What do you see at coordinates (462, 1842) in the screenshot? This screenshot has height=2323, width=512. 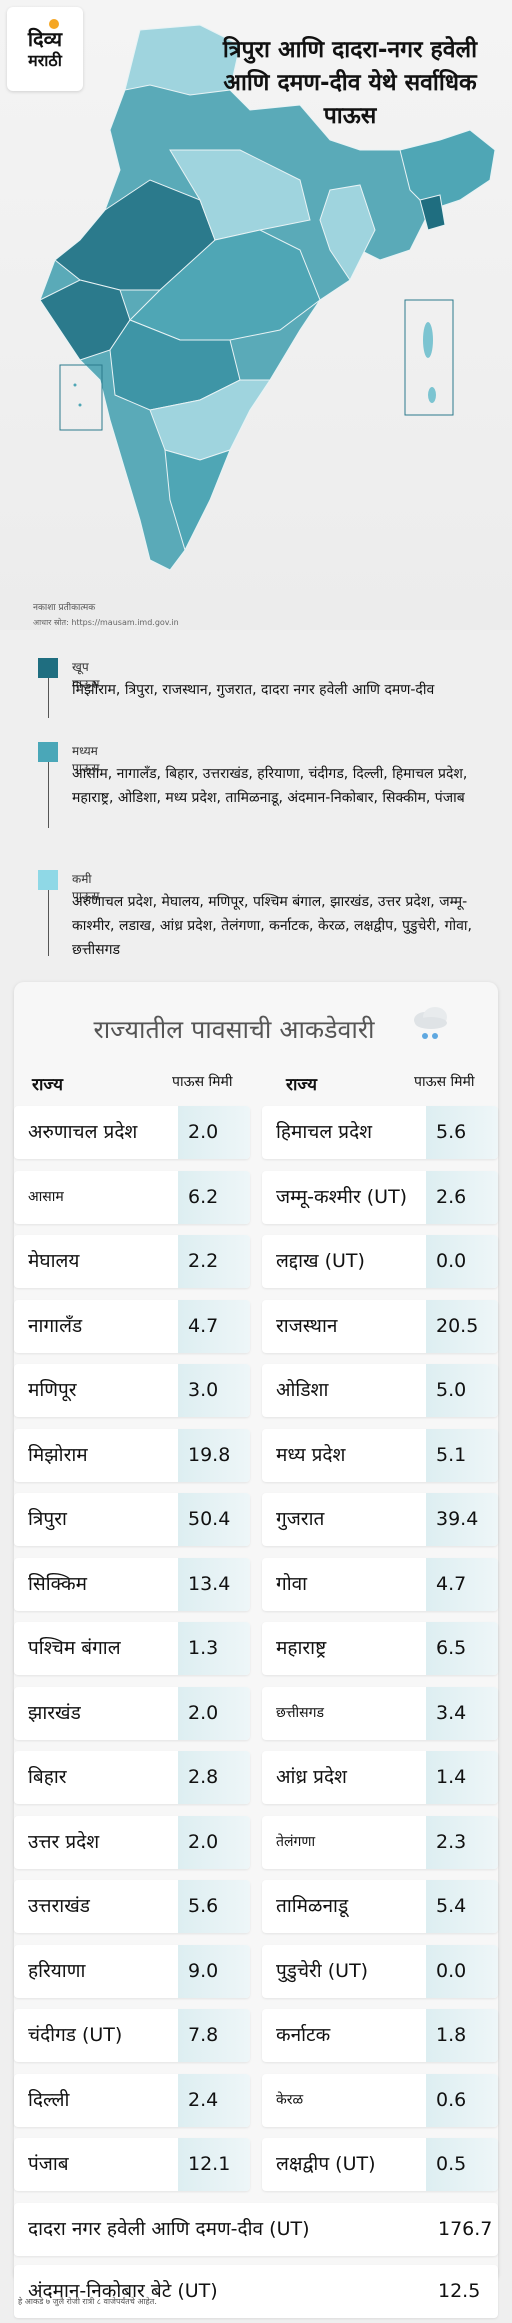 I see `rain-value: 2.3` at bounding box center [462, 1842].